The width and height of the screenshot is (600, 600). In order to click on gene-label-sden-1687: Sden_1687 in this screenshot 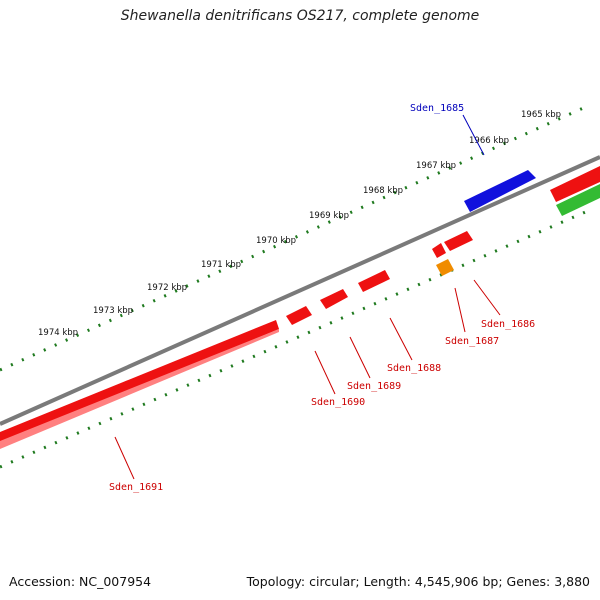, I will do `click(472, 341)`.